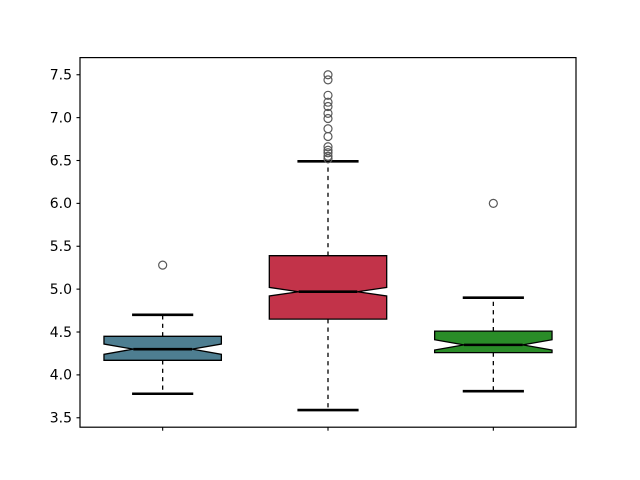  I want to click on y-tick-label: 4.5, so click(61, 333).